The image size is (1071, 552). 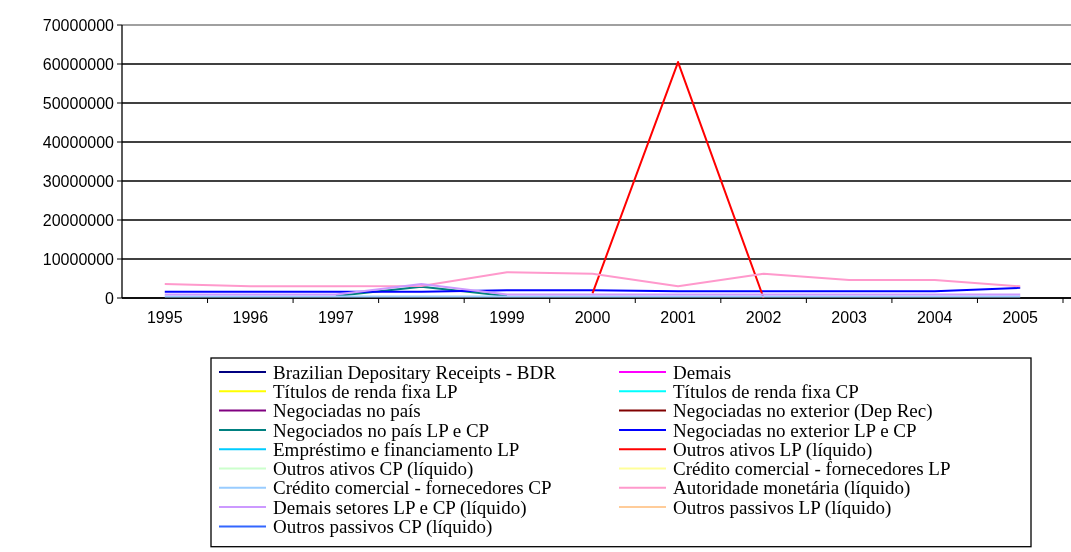 What do you see at coordinates (678, 317) in the screenshot?
I see `x-tick-label: 2001` at bounding box center [678, 317].